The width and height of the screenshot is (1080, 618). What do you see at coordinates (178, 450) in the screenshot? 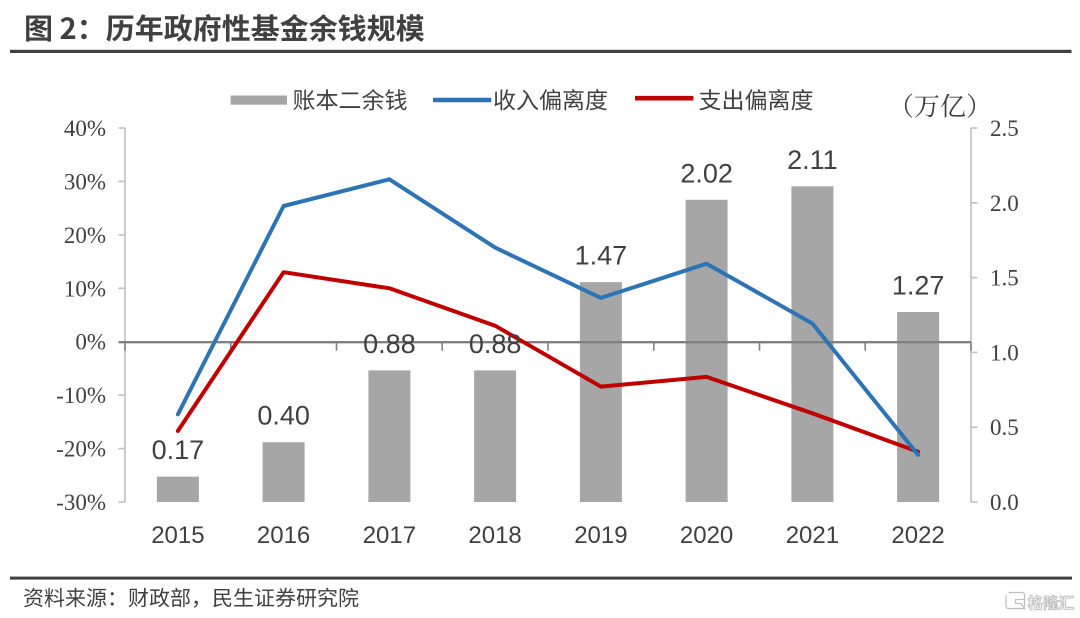
I see `svg-text: 0.17` at bounding box center [178, 450].